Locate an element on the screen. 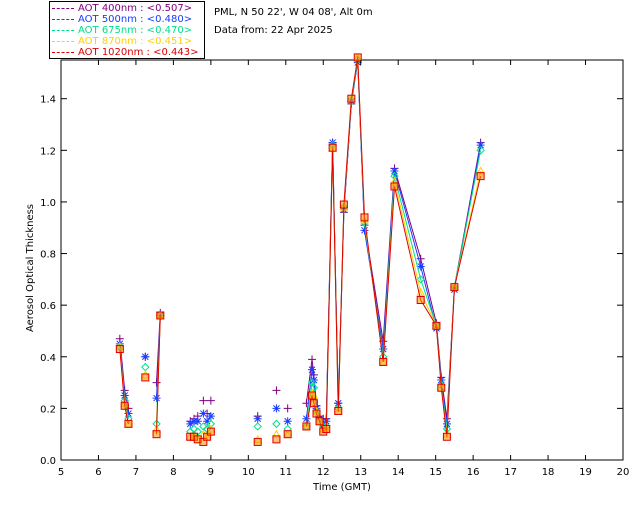 The height and width of the screenshot is (512, 640). legend-item: AOT 400nm : <0.507> is located at coordinates (122, 8).